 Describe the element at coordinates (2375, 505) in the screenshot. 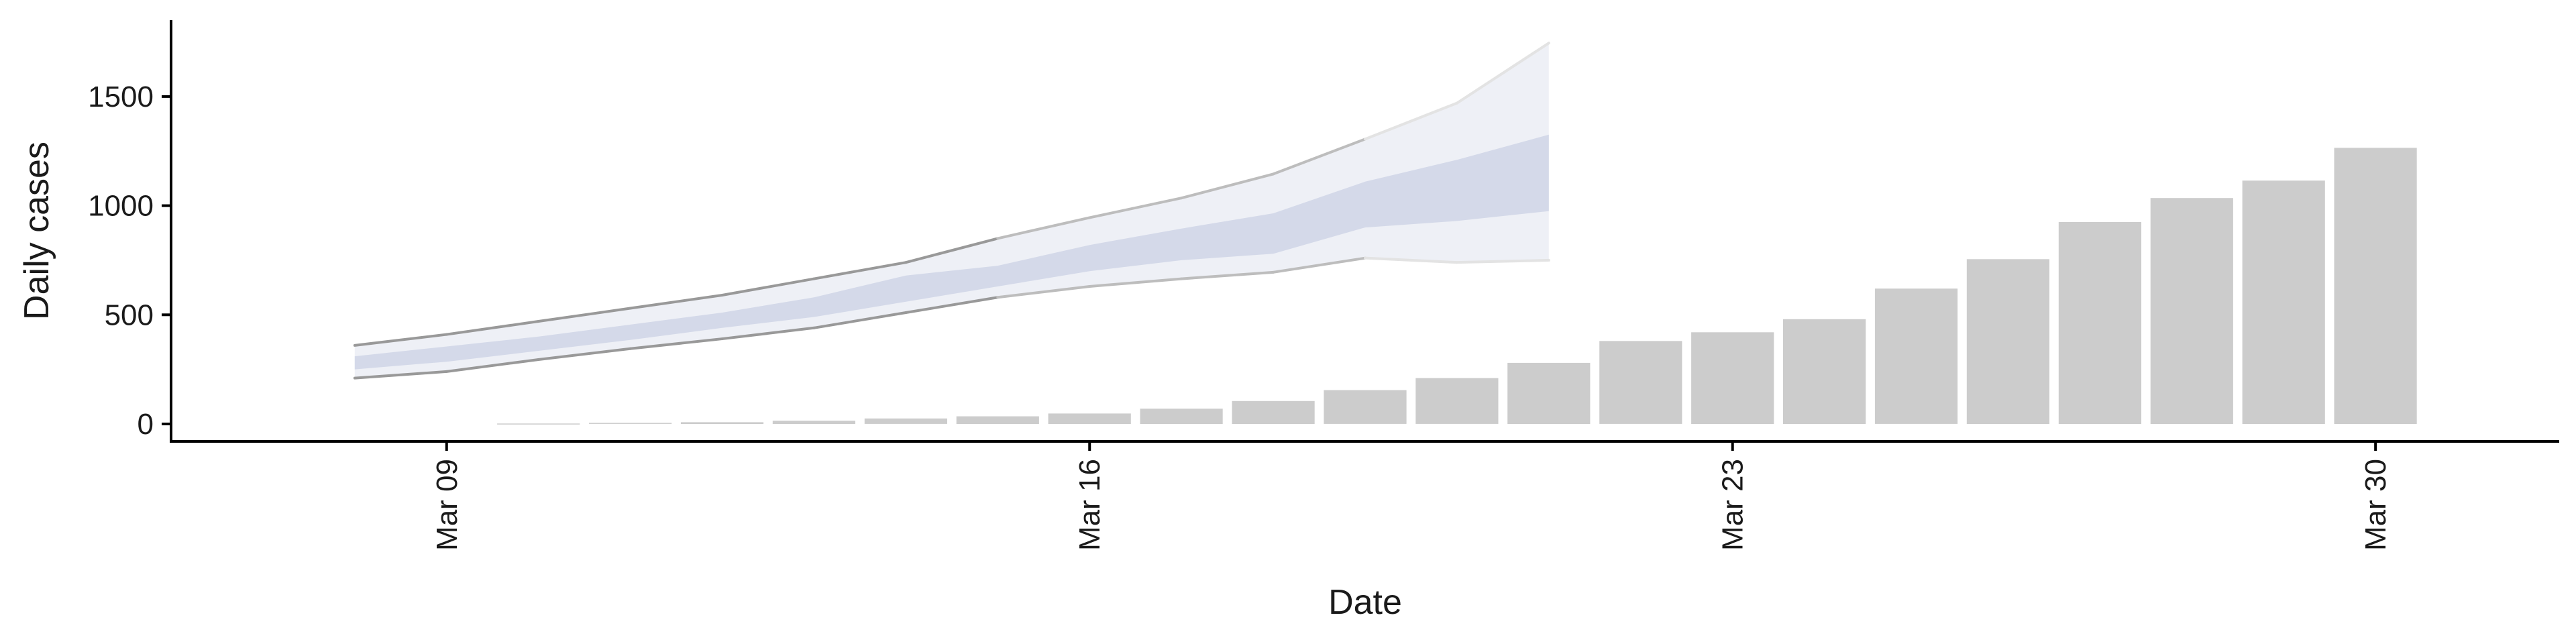

I see `x-tick-label: Mar 30` at that location.